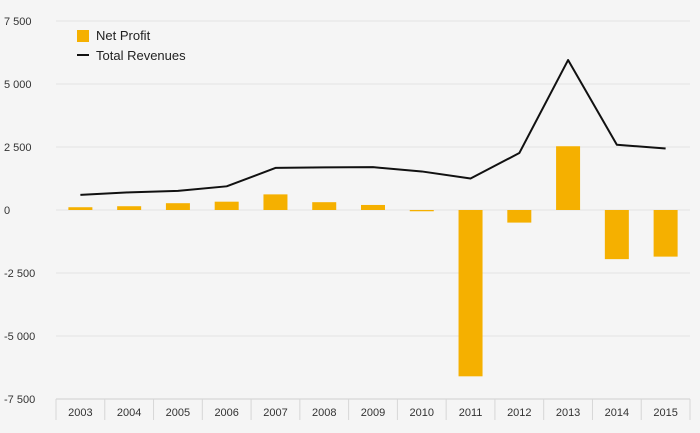 The height and width of the screenshot is (433, 700). What do you see at coordinates (373, 413) in the screenshot?
I see `x-tick-label: 2009` at bounding box center [373, 413].